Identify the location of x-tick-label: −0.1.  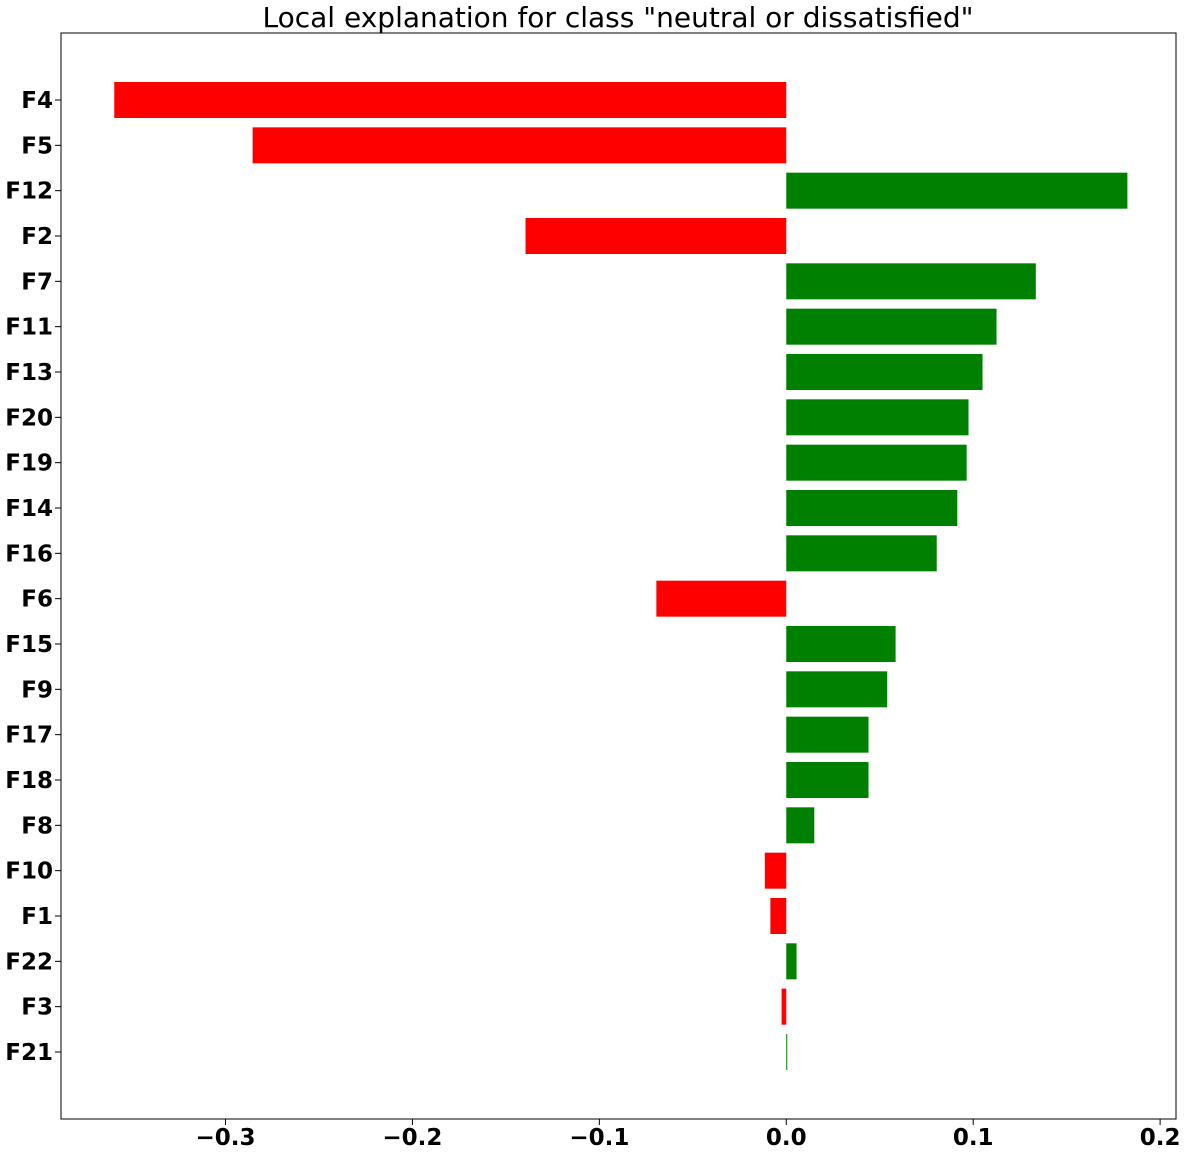
(599, 1138).